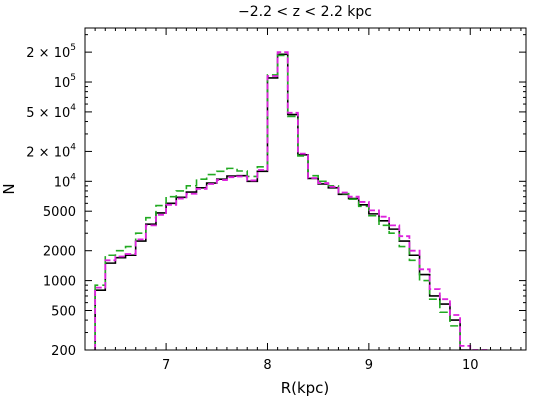  I want to click on y-tick-label: 2000, so click(59, 252).